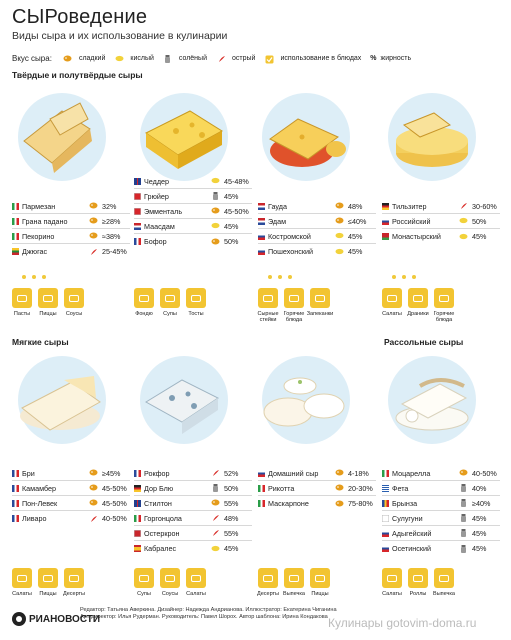 The height and width of the screenshot is (640, 511). What do you see at coordinates (193, 518) in the screenshot?
I see `cheese-row: Горгонцола 48%` at bounding box center [193, 518].